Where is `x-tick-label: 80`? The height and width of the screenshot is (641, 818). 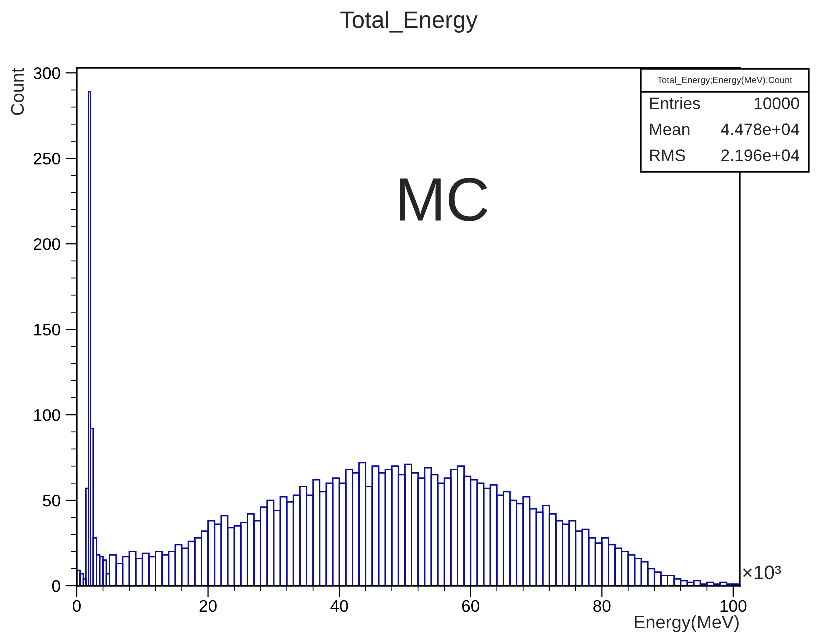
x-tick-label: 80 is located at coordinates (602, 606).